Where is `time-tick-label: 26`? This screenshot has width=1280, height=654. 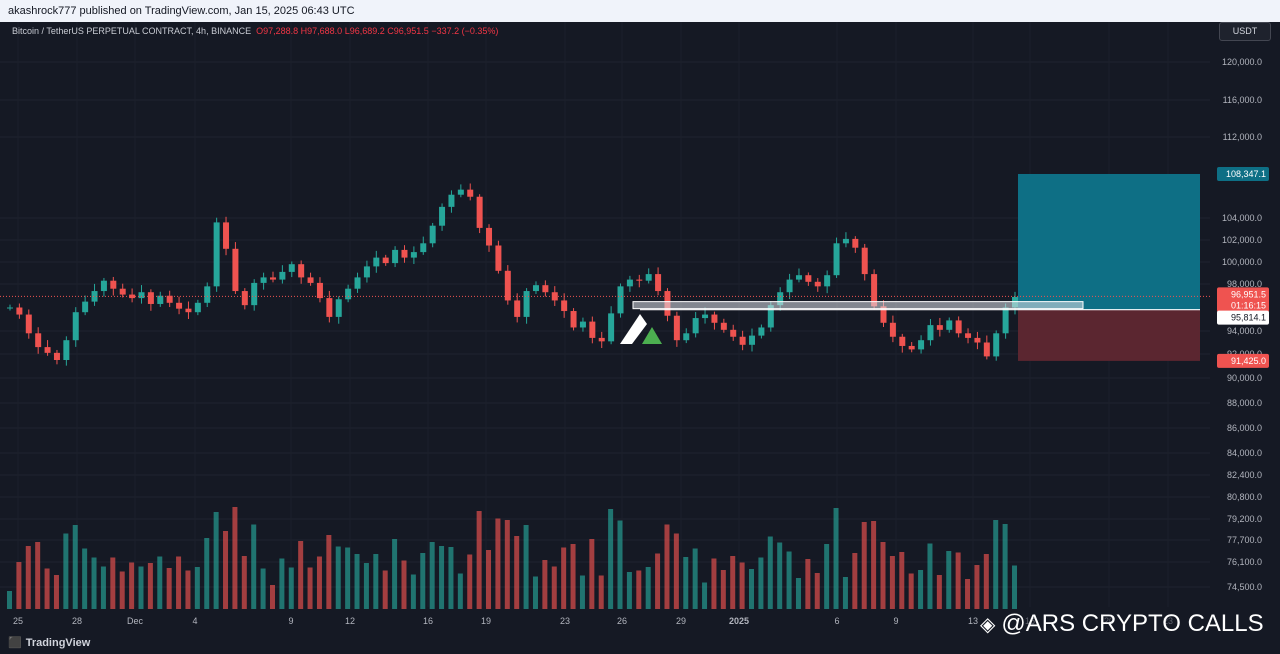 time-tick-label: 26 is located at coordinates (622, 621).